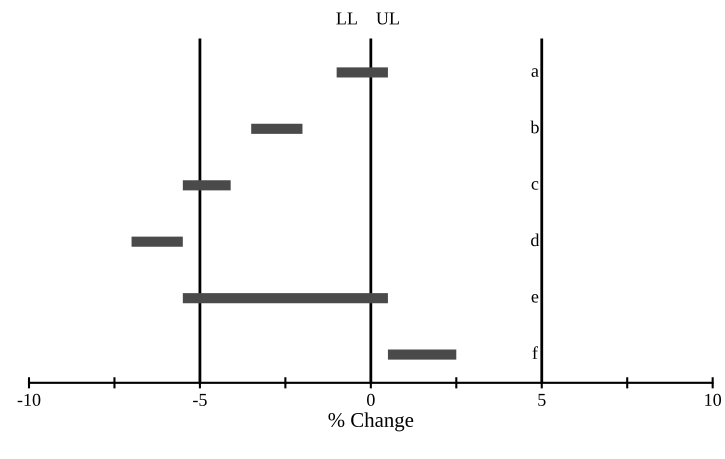 This screenshot has width=725, height=459. Describe the element at coordinates (534, 127) in the screenshot. I see `y-tick-label: b` at that location.